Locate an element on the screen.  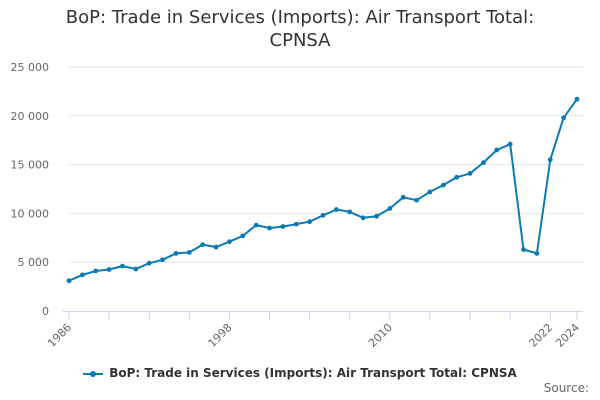
source-label: Source: is located at coordinates (566, 388).